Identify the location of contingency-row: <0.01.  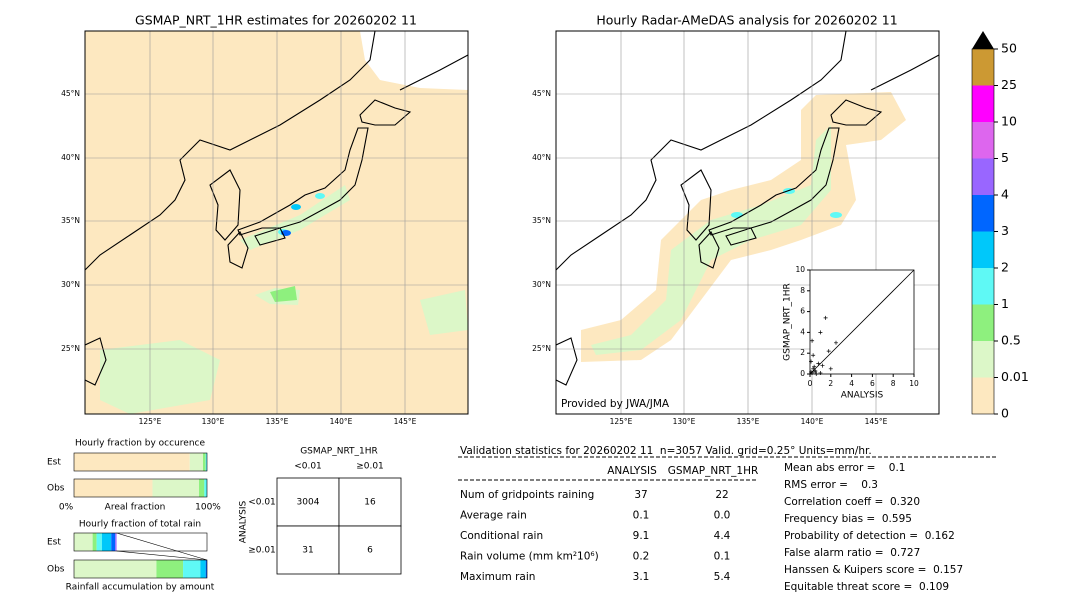
(262, 503).